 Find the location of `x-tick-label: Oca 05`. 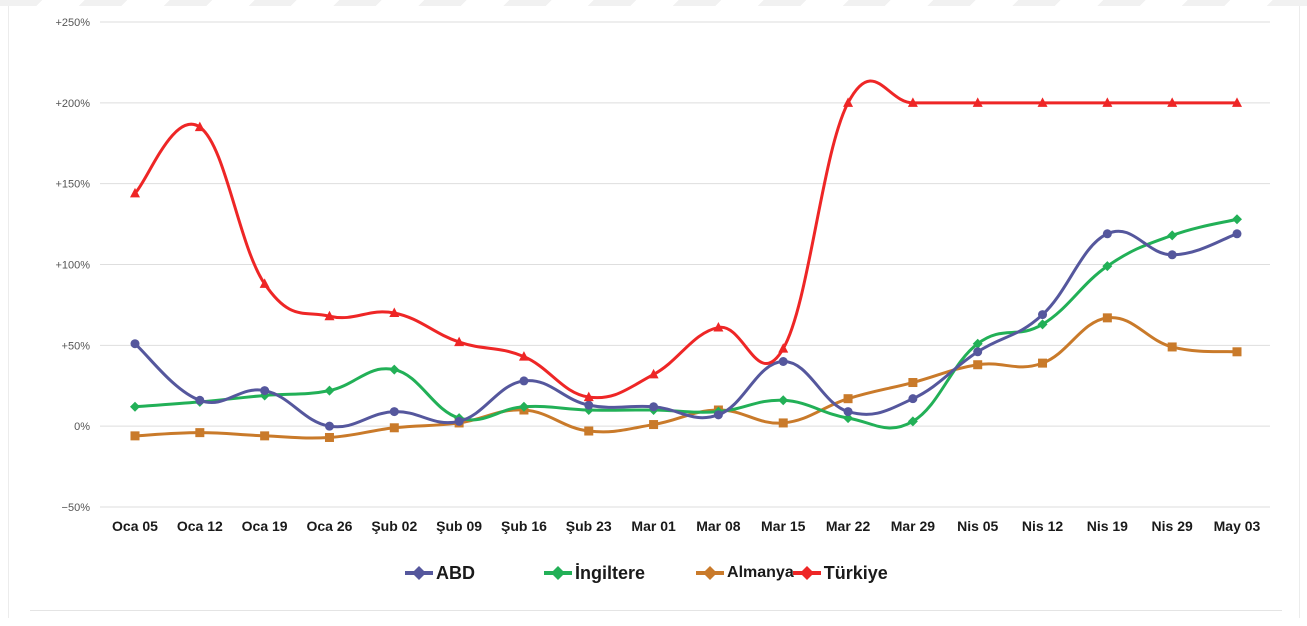

x-tick-label: Oca 05 is located at coordinates (135, 526).